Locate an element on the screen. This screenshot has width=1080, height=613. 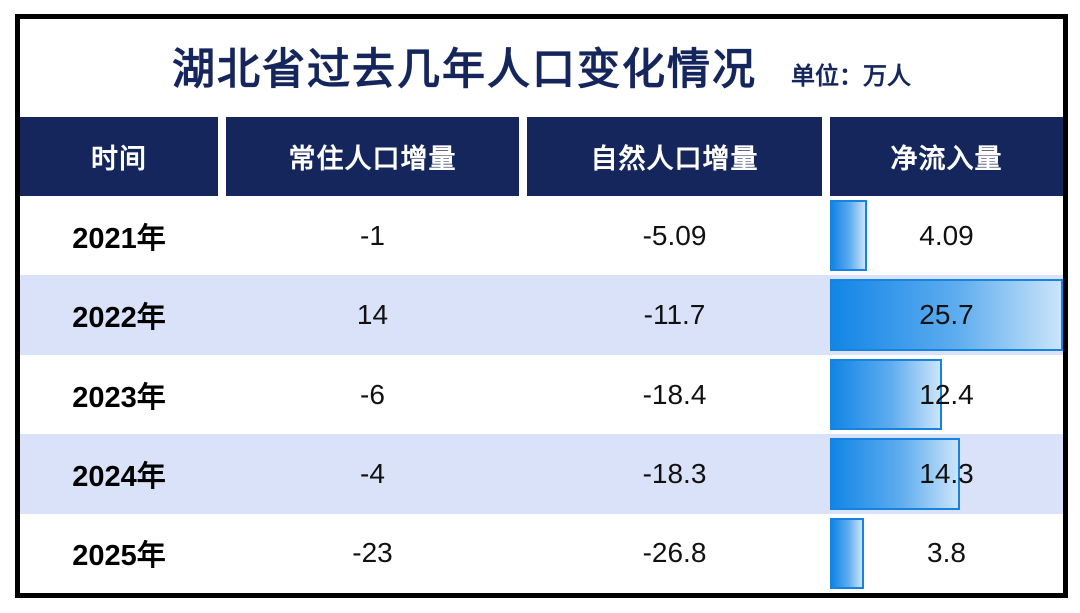
unit-label: 单位：万人 is located at coordinates (851, 76).